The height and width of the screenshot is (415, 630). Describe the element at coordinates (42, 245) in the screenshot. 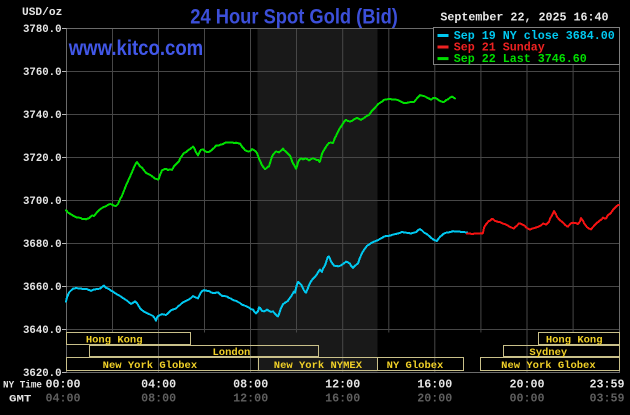

I see `svg-text: 3680.0` at that location.